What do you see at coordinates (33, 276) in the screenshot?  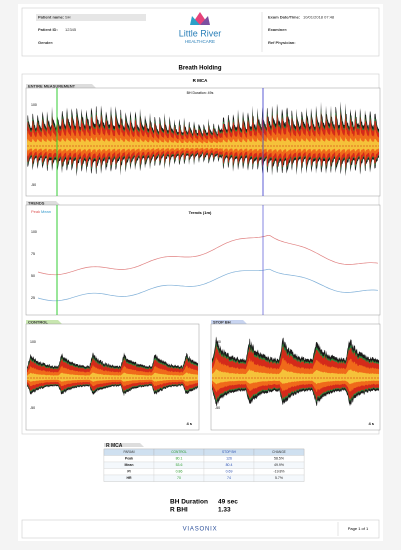 I see `axis-label: 50` at bounding box center [33, 276].